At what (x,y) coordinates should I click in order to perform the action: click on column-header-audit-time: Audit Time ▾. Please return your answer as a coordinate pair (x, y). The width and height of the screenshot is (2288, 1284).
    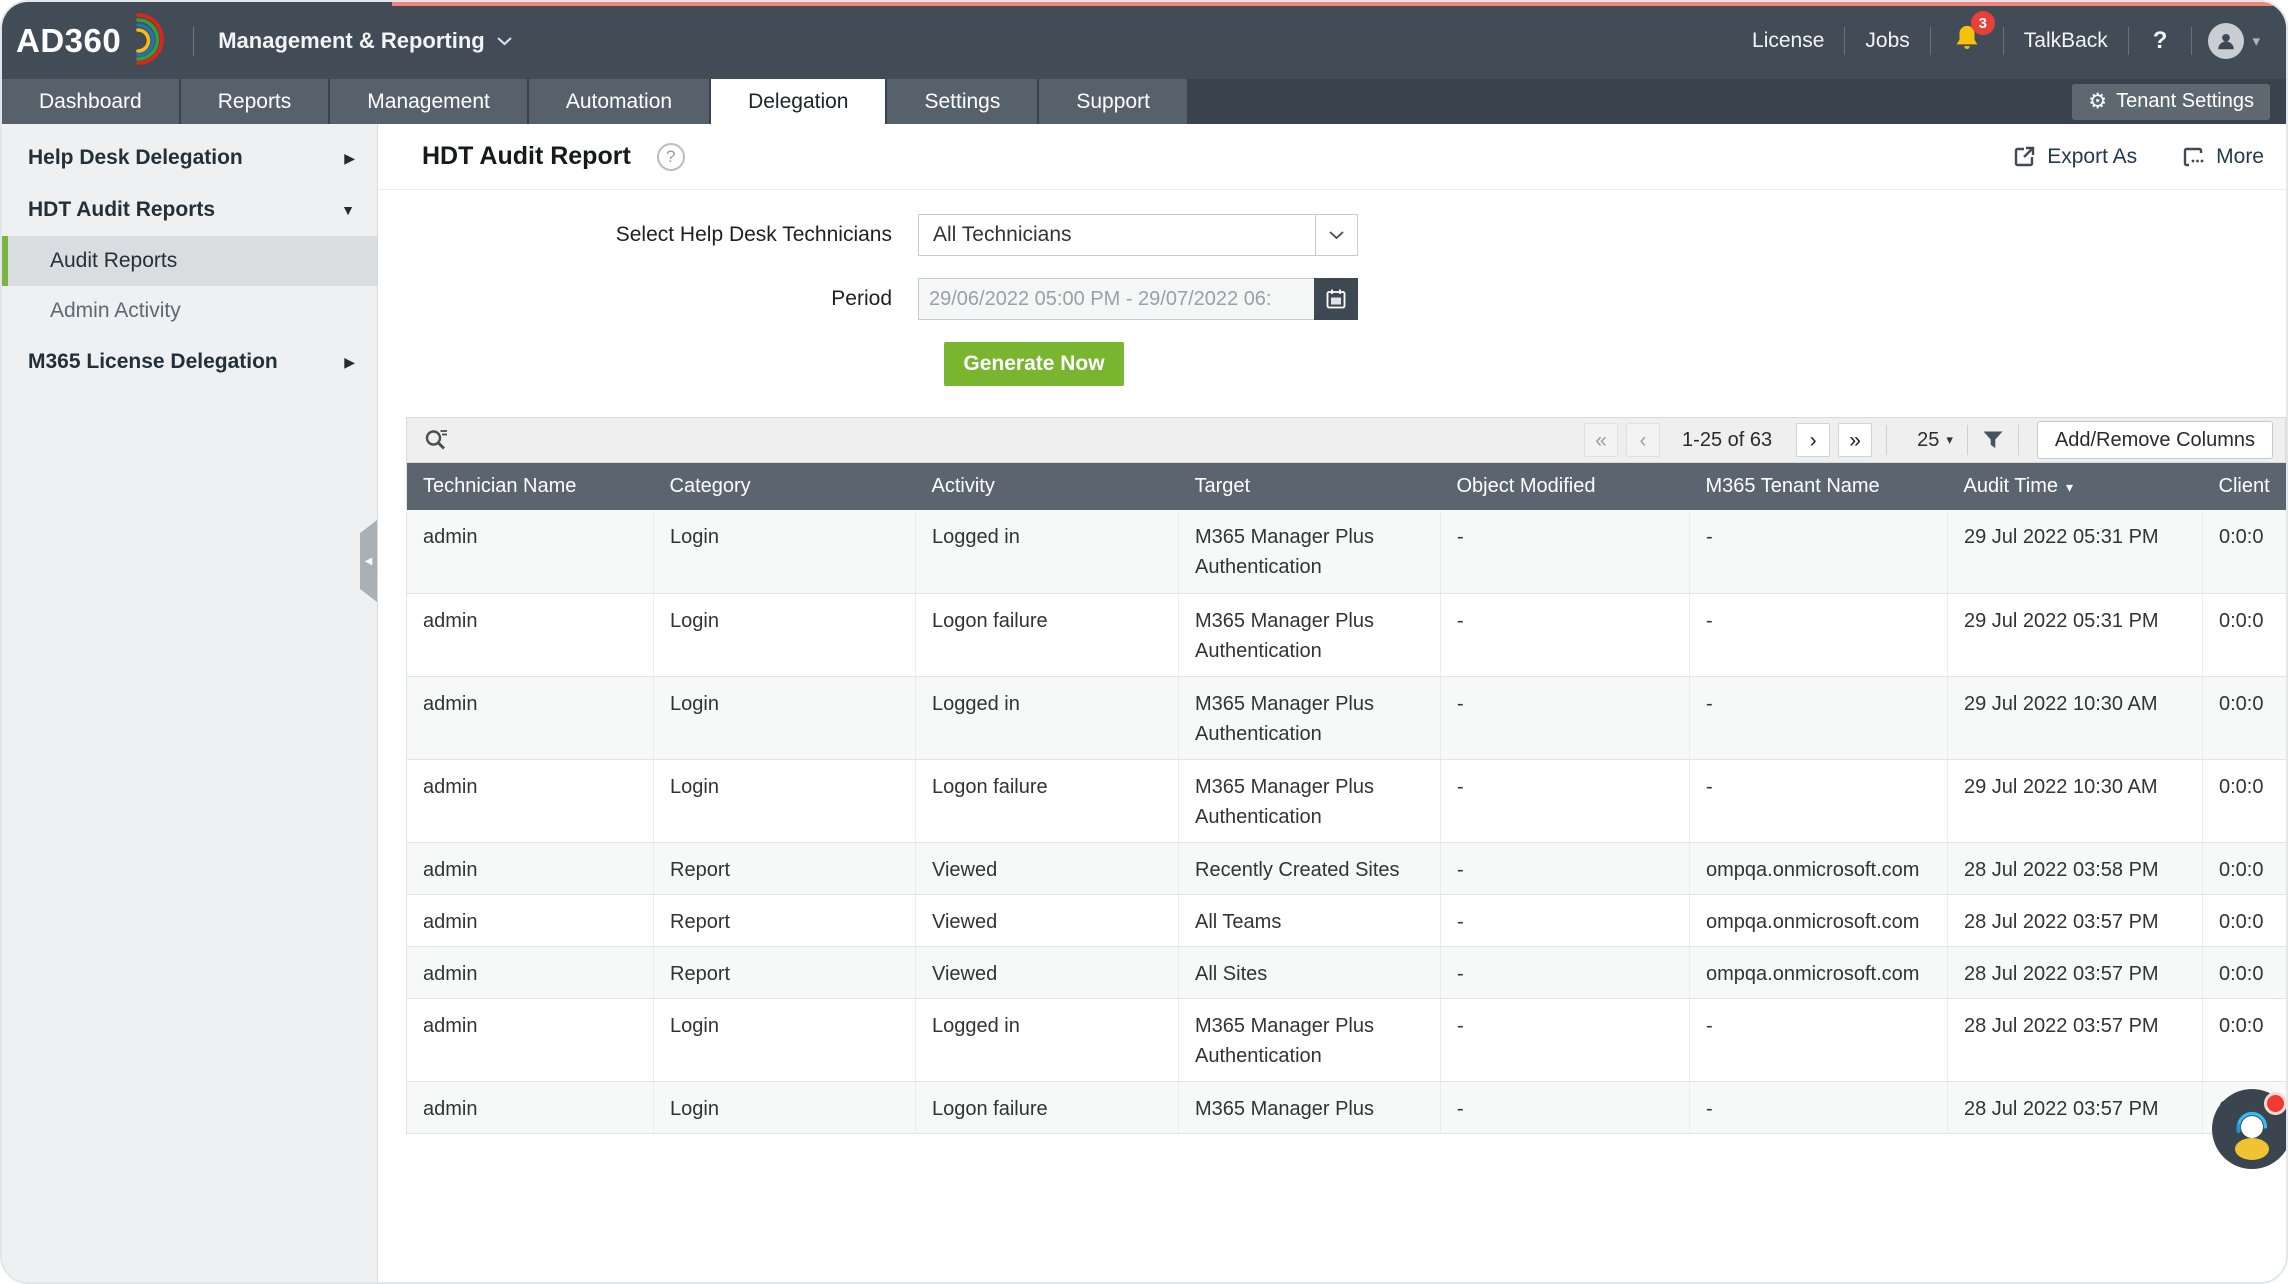
    Looking at the image, I should click on (2075, 486).